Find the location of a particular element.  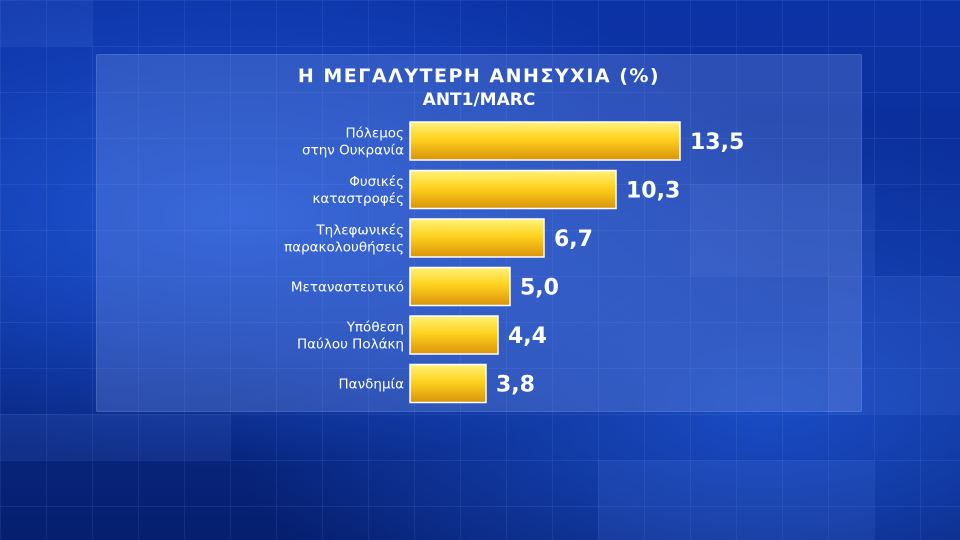

category-label-2-1: παρακολουθήσεις is located at coordinates (344, 248).